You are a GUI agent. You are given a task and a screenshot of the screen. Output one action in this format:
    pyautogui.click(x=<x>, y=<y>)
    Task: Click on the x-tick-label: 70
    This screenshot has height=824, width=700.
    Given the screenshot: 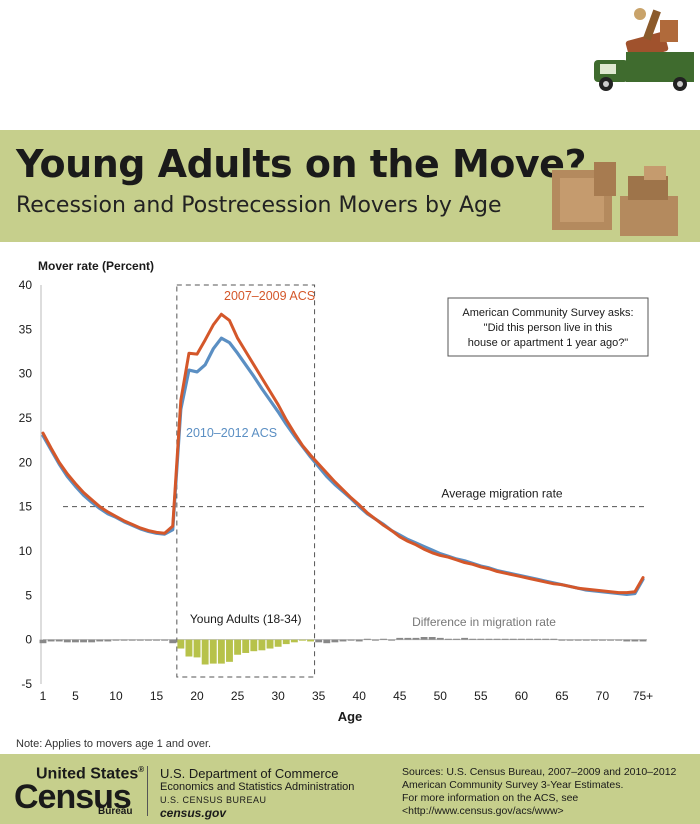 What is the action you would take?
    pyautogui.click(x=603, y=696)
    